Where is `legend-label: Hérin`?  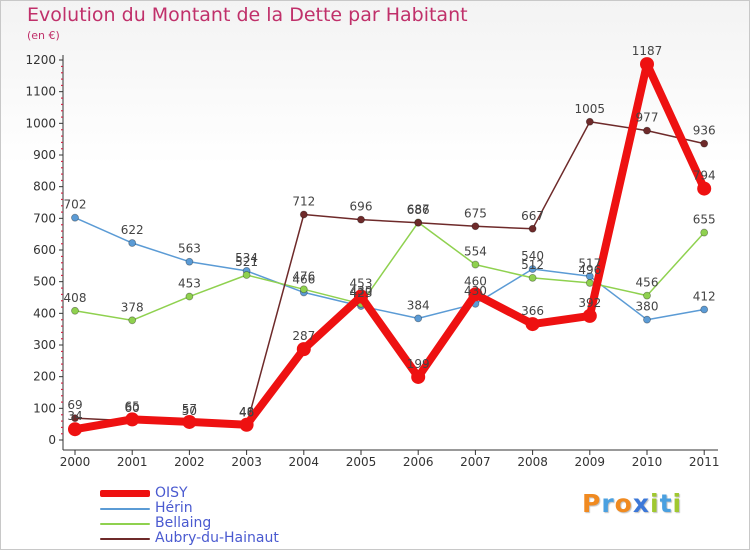 legend-label: Hérin is located at coordinates (174, 508).